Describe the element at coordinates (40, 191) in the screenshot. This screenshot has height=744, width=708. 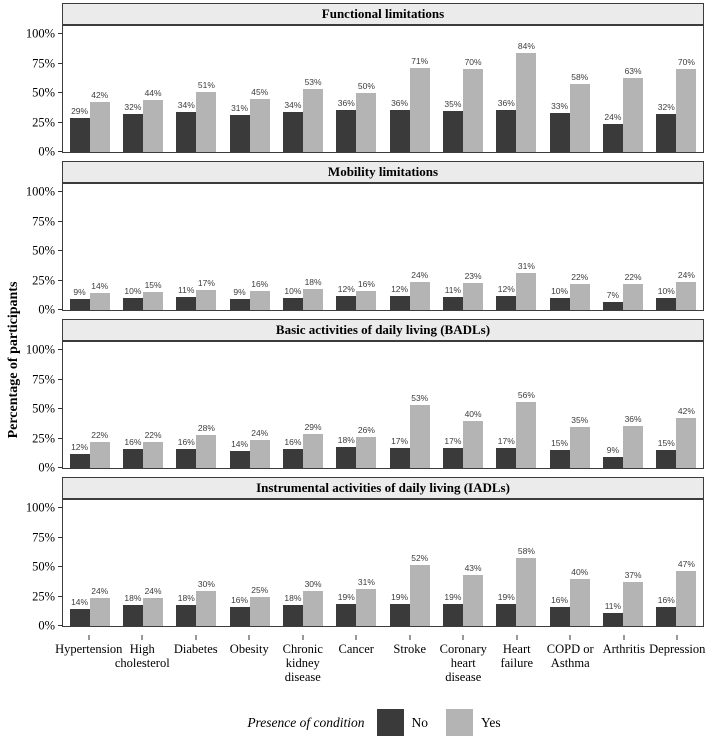
I see `y-tick-label: 100%` at that location.